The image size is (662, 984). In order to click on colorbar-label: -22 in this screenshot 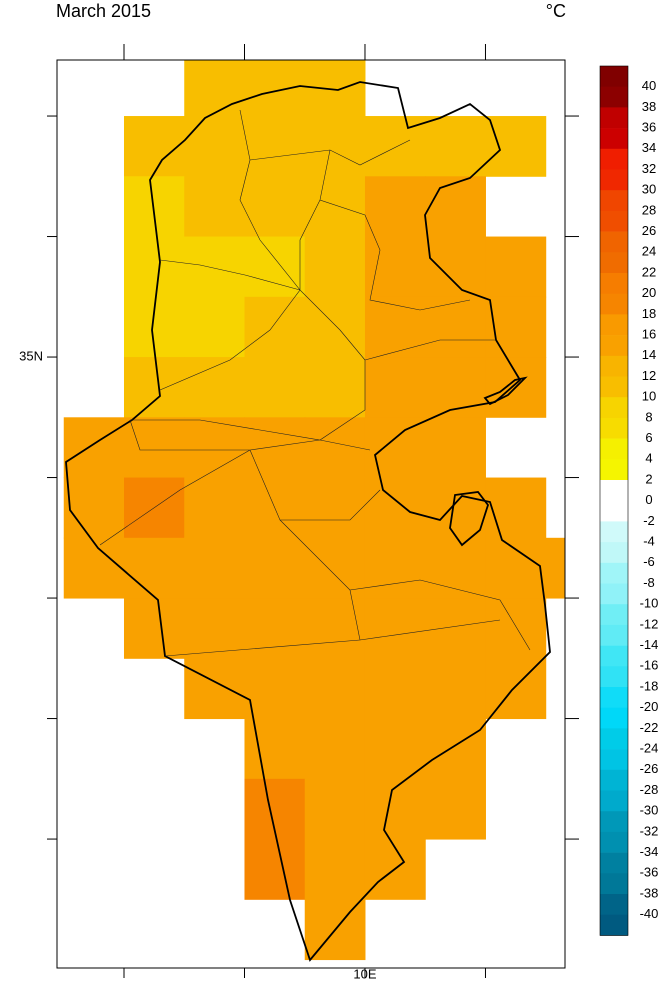, I will do `click(649, 727)`.